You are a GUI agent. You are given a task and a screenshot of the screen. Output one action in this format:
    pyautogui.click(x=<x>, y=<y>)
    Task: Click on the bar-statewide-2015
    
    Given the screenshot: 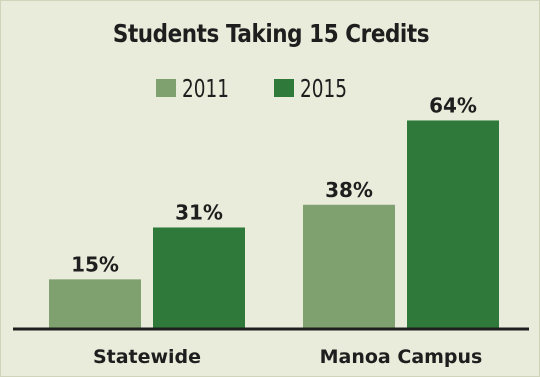 What is the action you would take?
    pyautogui.click(x=199, y=277)
    